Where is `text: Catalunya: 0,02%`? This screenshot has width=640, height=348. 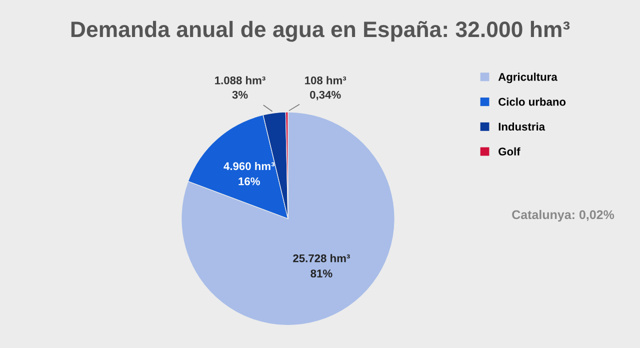
text: Catalunya: 0,02% is located at coordinates (563, 216).